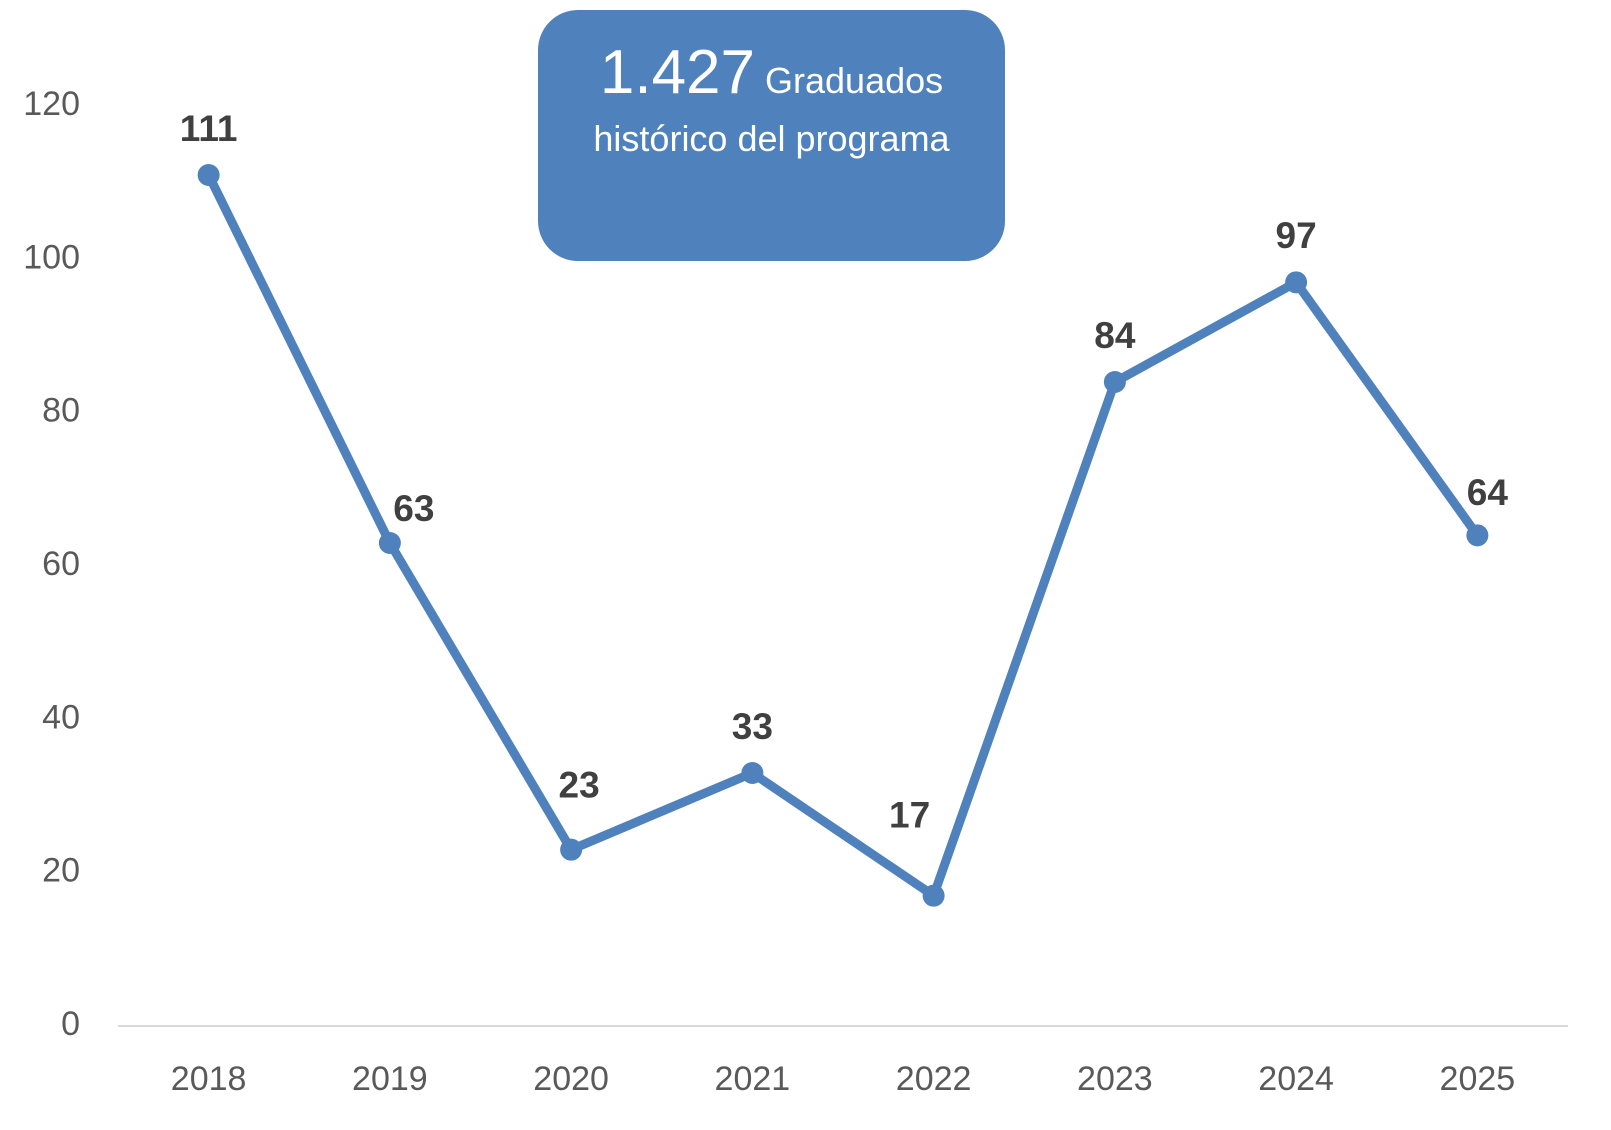 This screenshot has height=1130, width=1611. What do you see at coordinates (70, 1024) in the screenshot?
I see `y-tick-label: 0` at bounding box center [70, 1024].